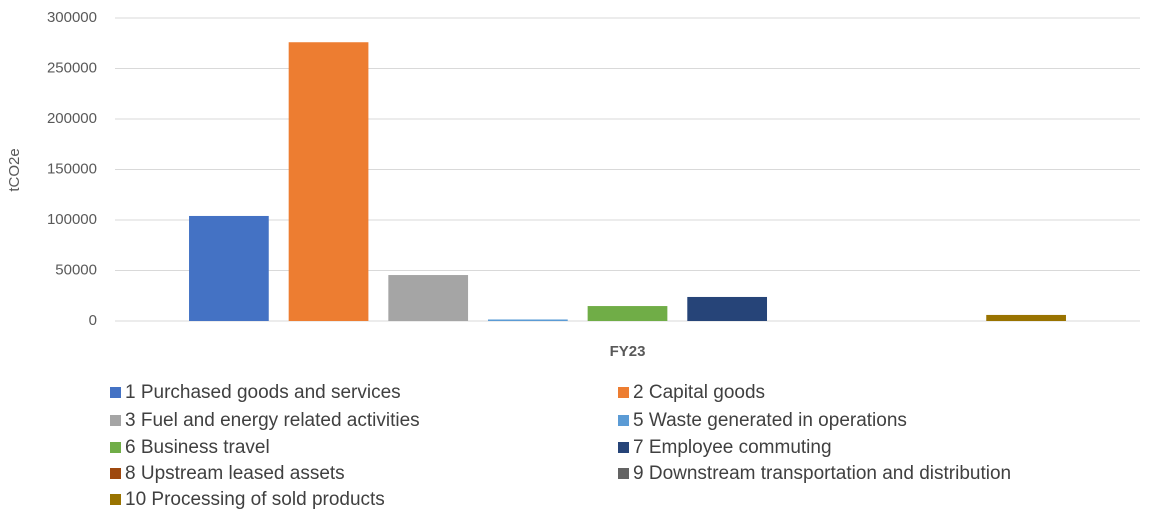  What do you see at coordinates (72, 67) in the screenshot?
I see `y-tick-label: 250000` at bounding box center [72, 67].